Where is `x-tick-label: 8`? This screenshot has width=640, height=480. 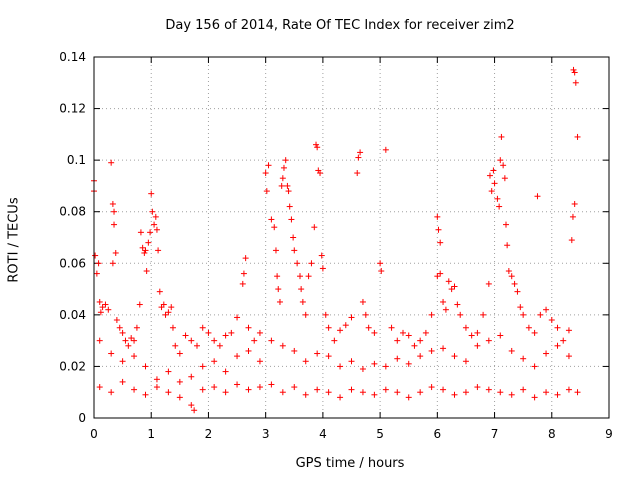 x-tick-label: 8 is located at coordinates (552, 434).